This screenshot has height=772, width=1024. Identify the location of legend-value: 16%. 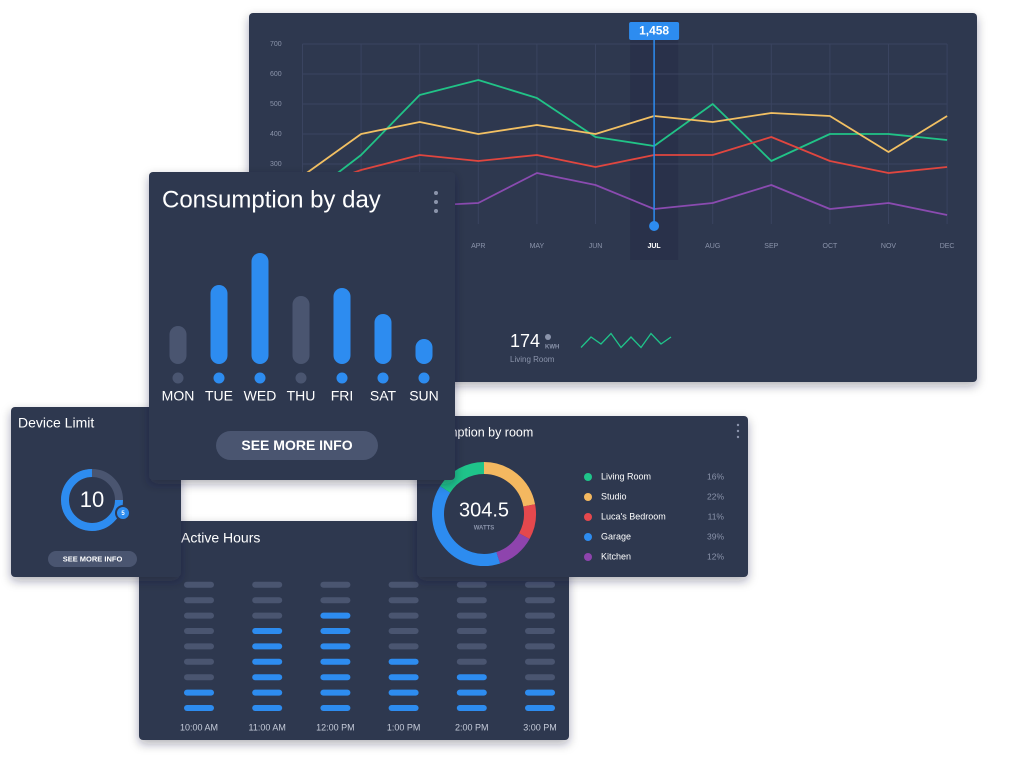
(715, 476).